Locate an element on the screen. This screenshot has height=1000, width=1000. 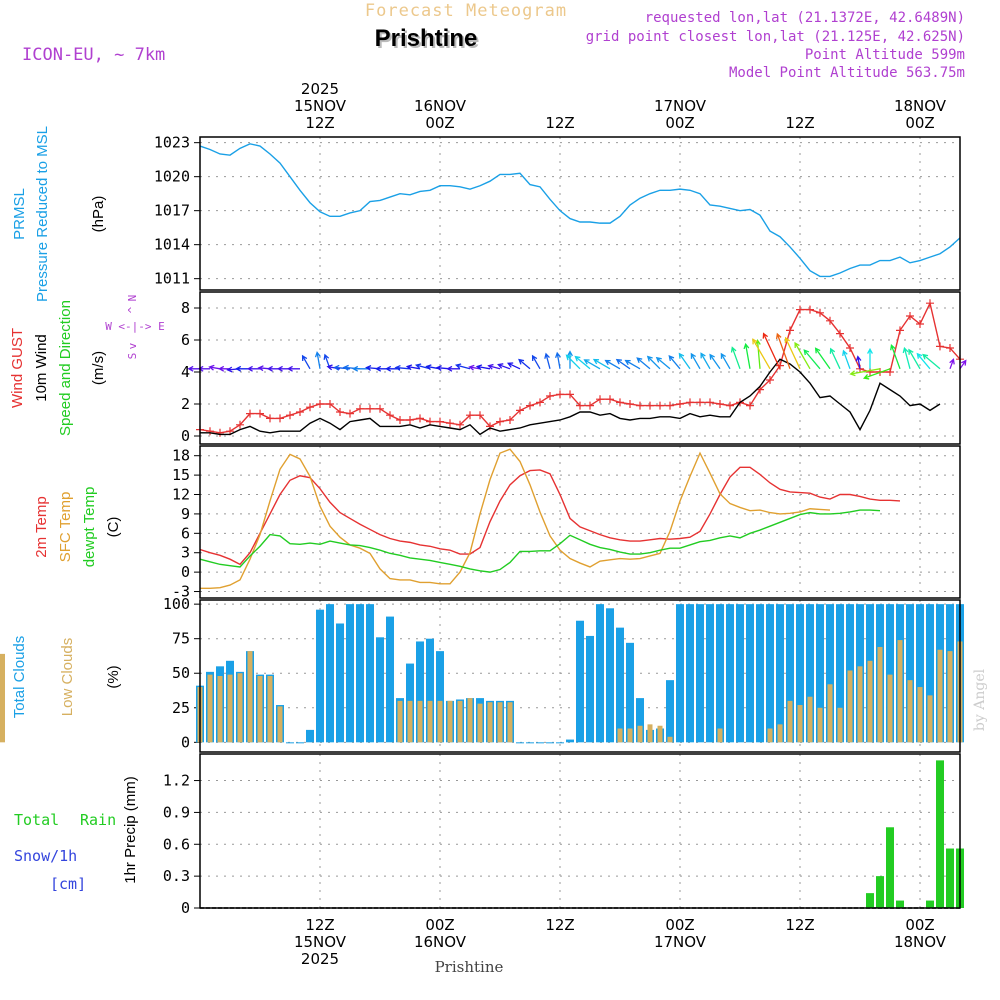
y-tick-label: 75 is located at coordinates (181, 639).